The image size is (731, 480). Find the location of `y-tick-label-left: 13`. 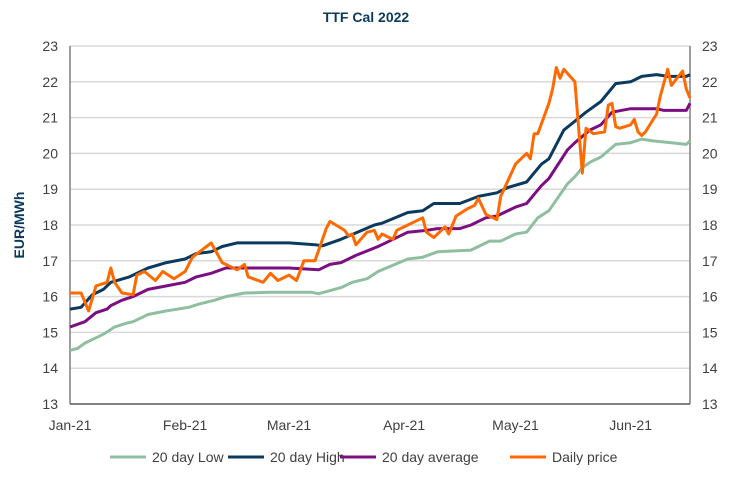

y-tick-label-left: 13 is located at coordinates (50, 404).